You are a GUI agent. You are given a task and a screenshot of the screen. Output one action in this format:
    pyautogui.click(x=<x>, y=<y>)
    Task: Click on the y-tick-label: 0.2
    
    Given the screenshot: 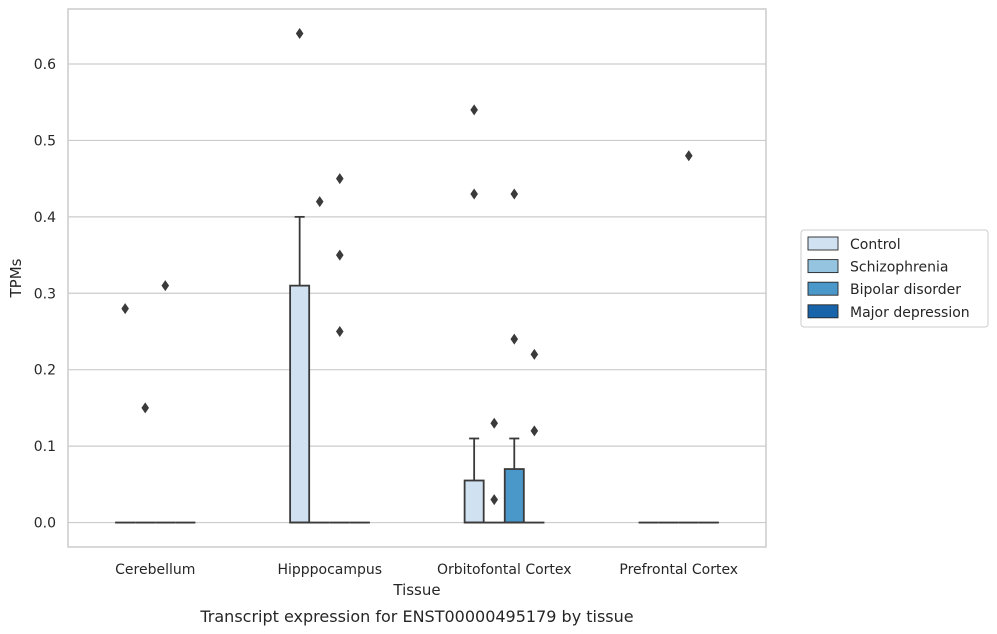 What is the action you would take?
    pyautogui.click(x=45, y=371)
    